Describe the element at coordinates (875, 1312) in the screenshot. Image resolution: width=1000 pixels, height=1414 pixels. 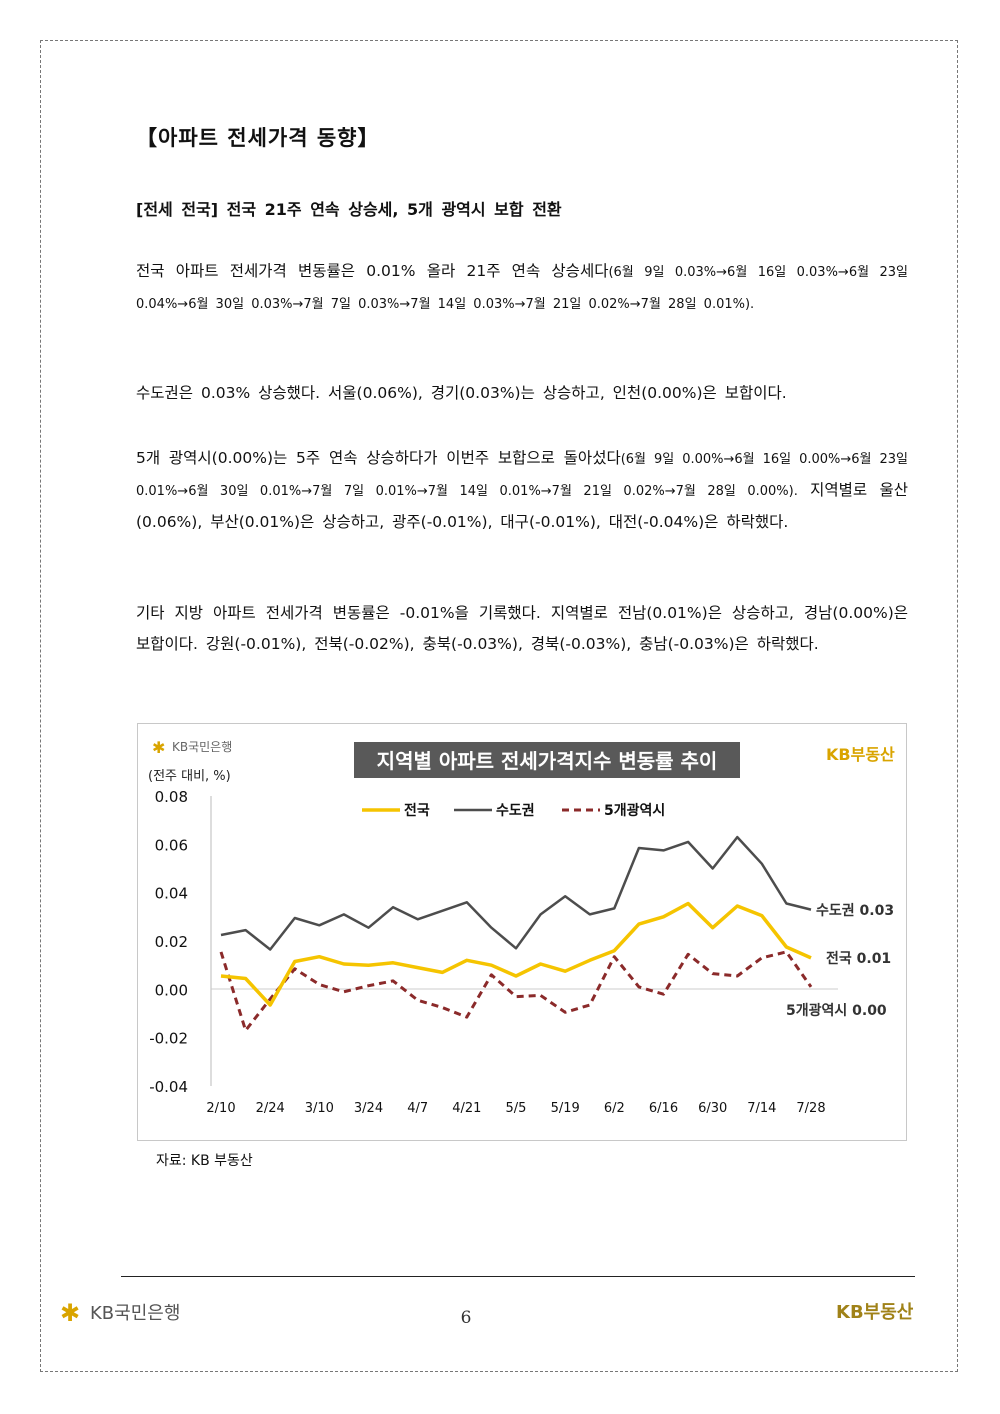
I see `footer-logo-kb-land: KB부동산` at that location.